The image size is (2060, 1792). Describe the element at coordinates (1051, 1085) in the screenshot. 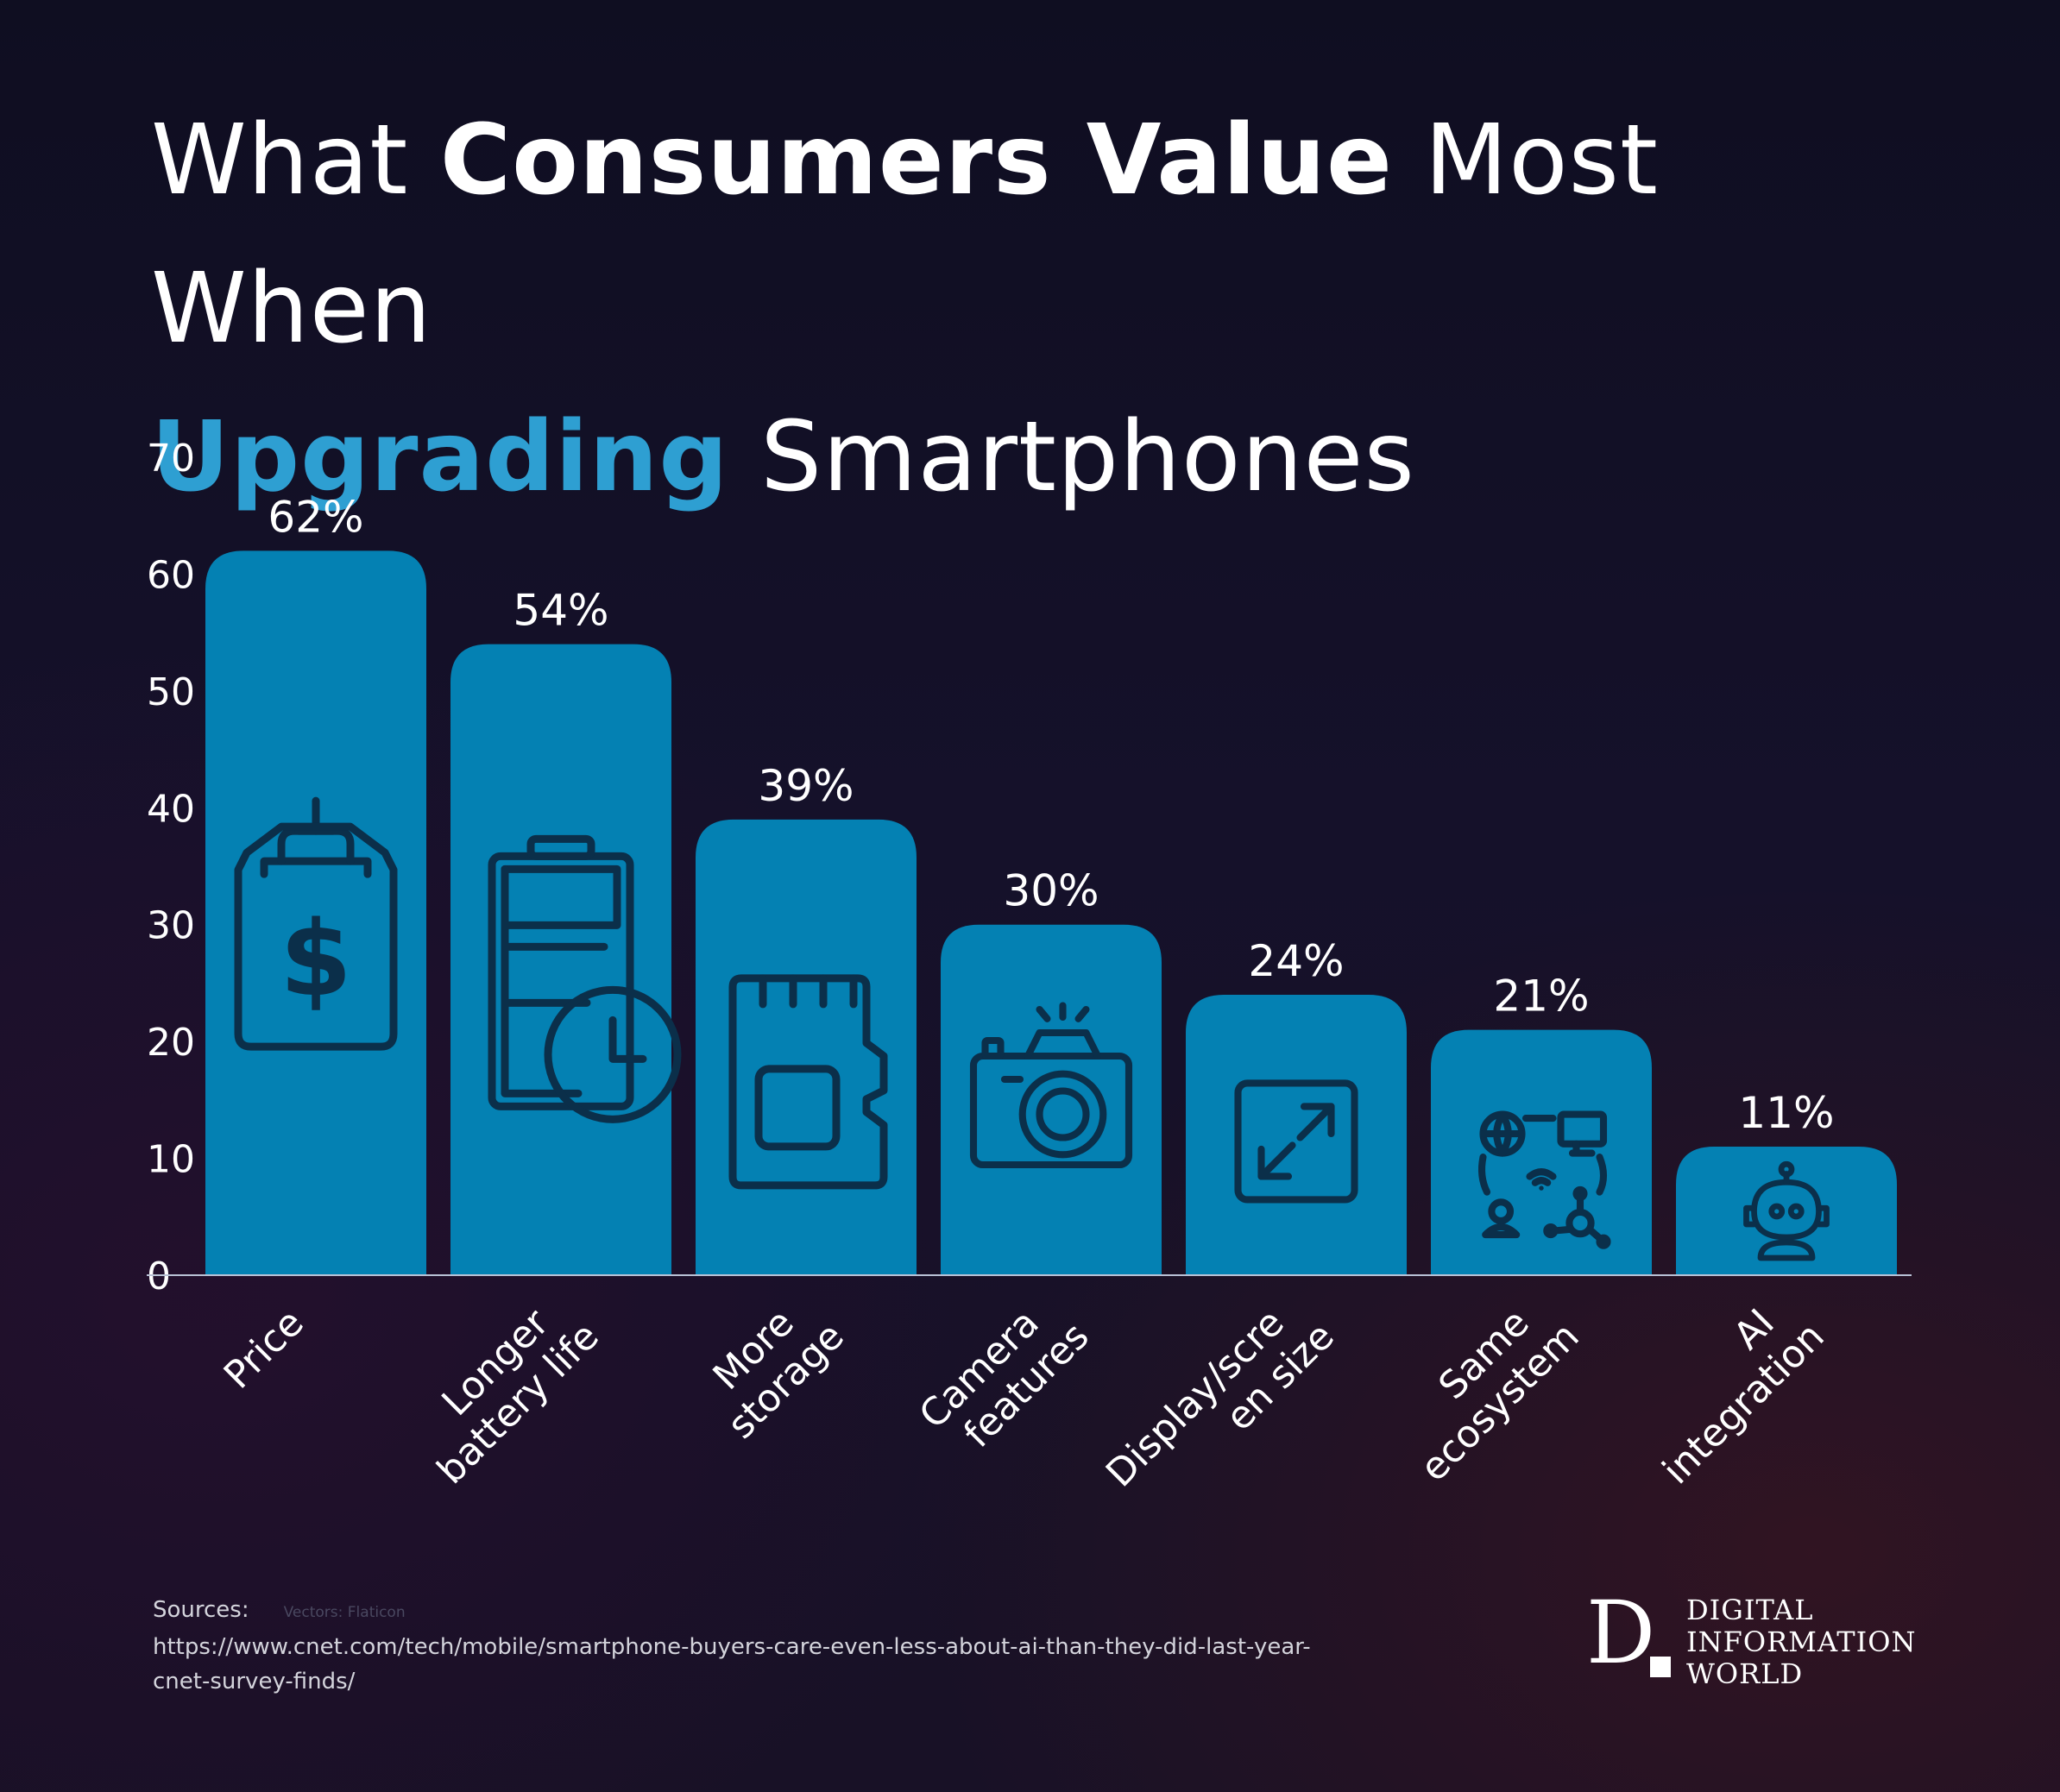

I see `camera-icon` at that location.